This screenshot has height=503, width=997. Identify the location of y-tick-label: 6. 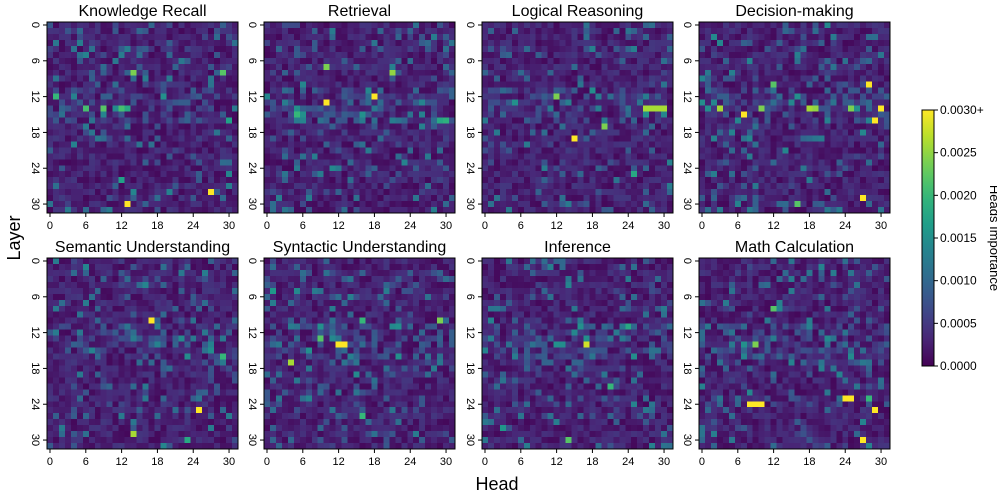
(470, 61).